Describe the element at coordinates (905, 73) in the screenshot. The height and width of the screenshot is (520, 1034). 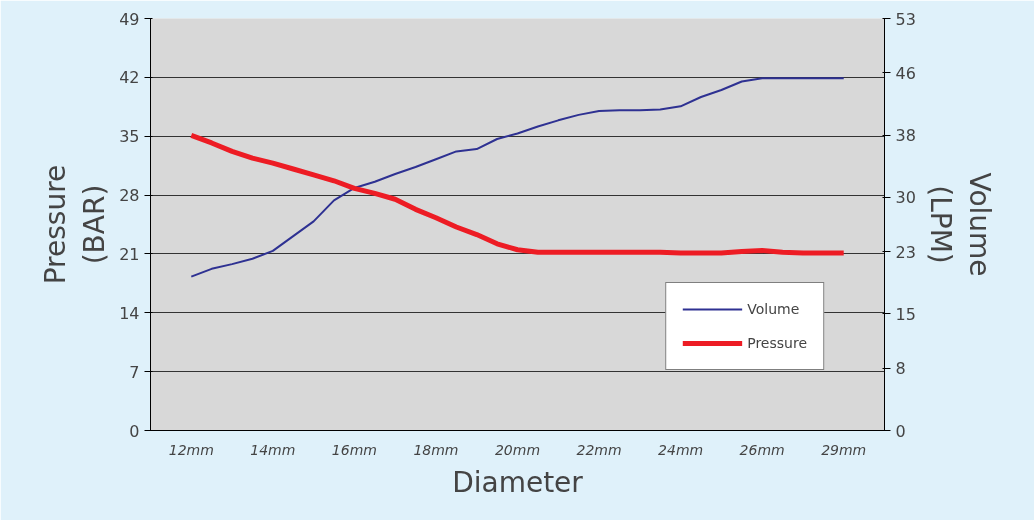
I see `y2-tick-label: 46` at that location.